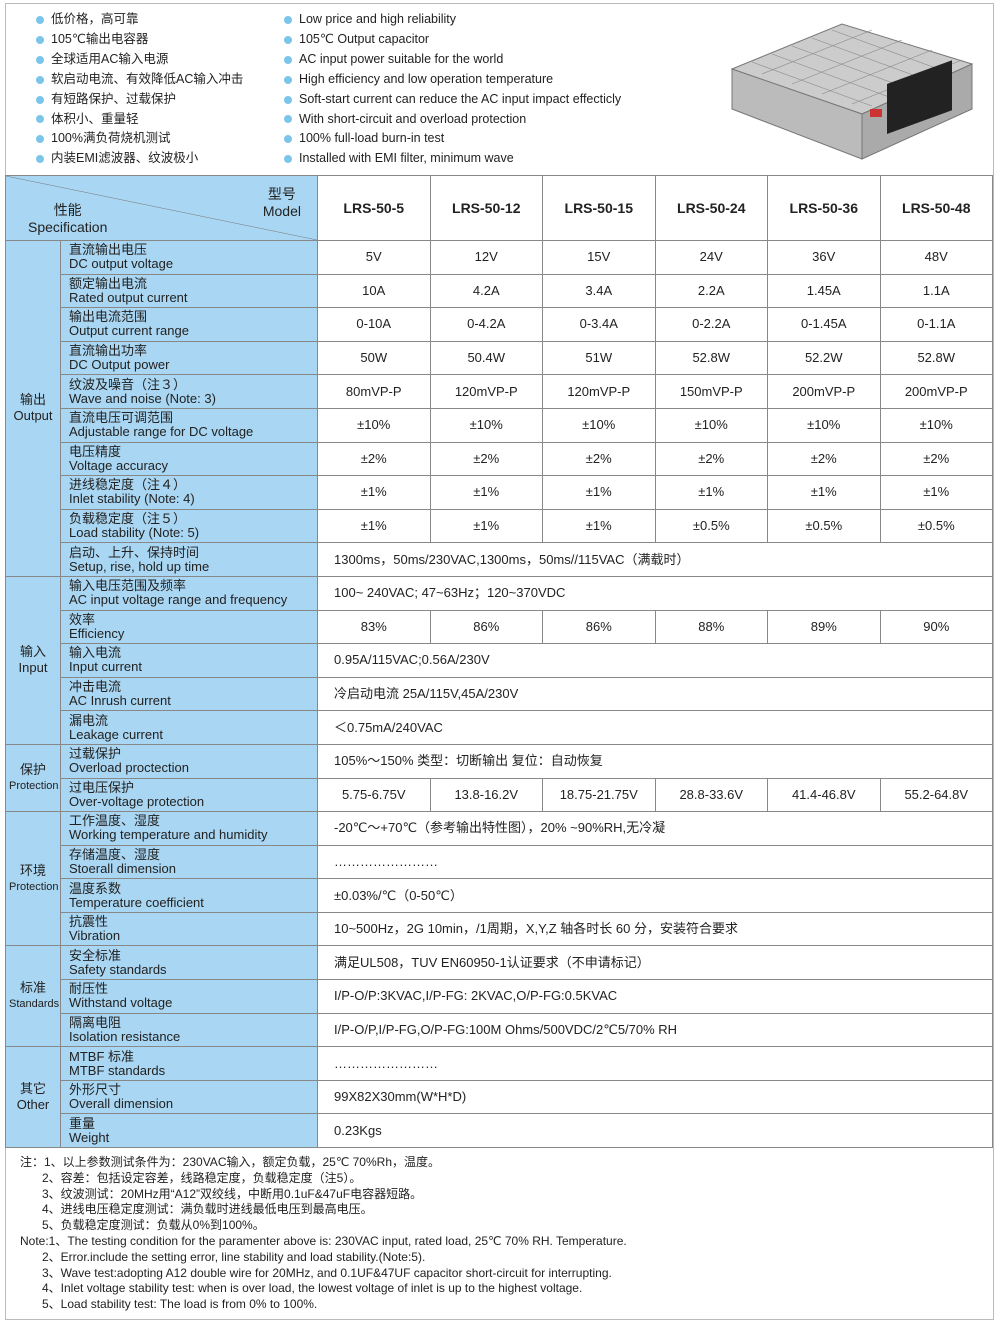 This screenshot has height=1323, width=1000. Describe the element at coordinates (110, 58) in the screenshot. I see `feature-text: 全球适用AC输入电源` at that location.